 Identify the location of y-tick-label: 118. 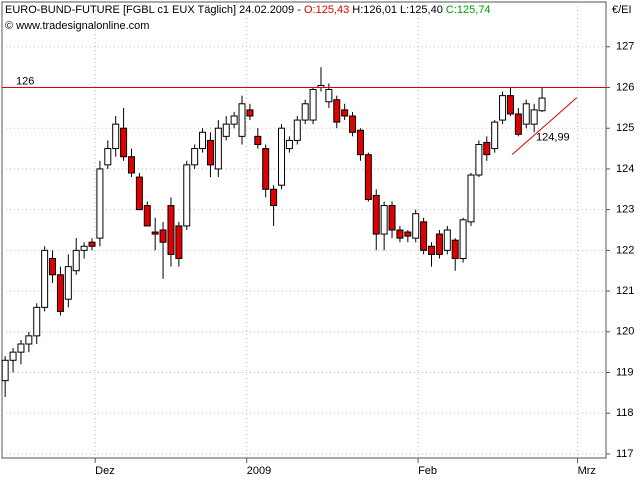
(625, 413).